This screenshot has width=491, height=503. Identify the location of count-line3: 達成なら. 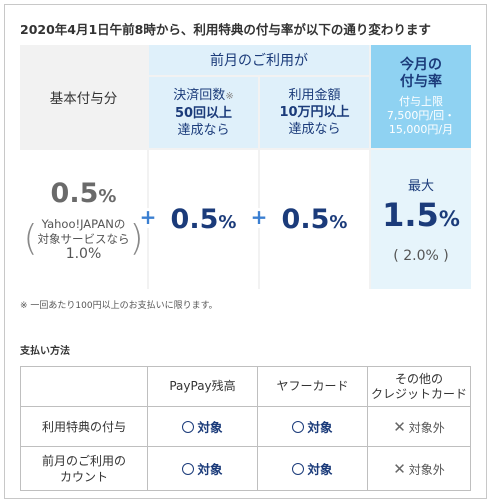
(203, 130).